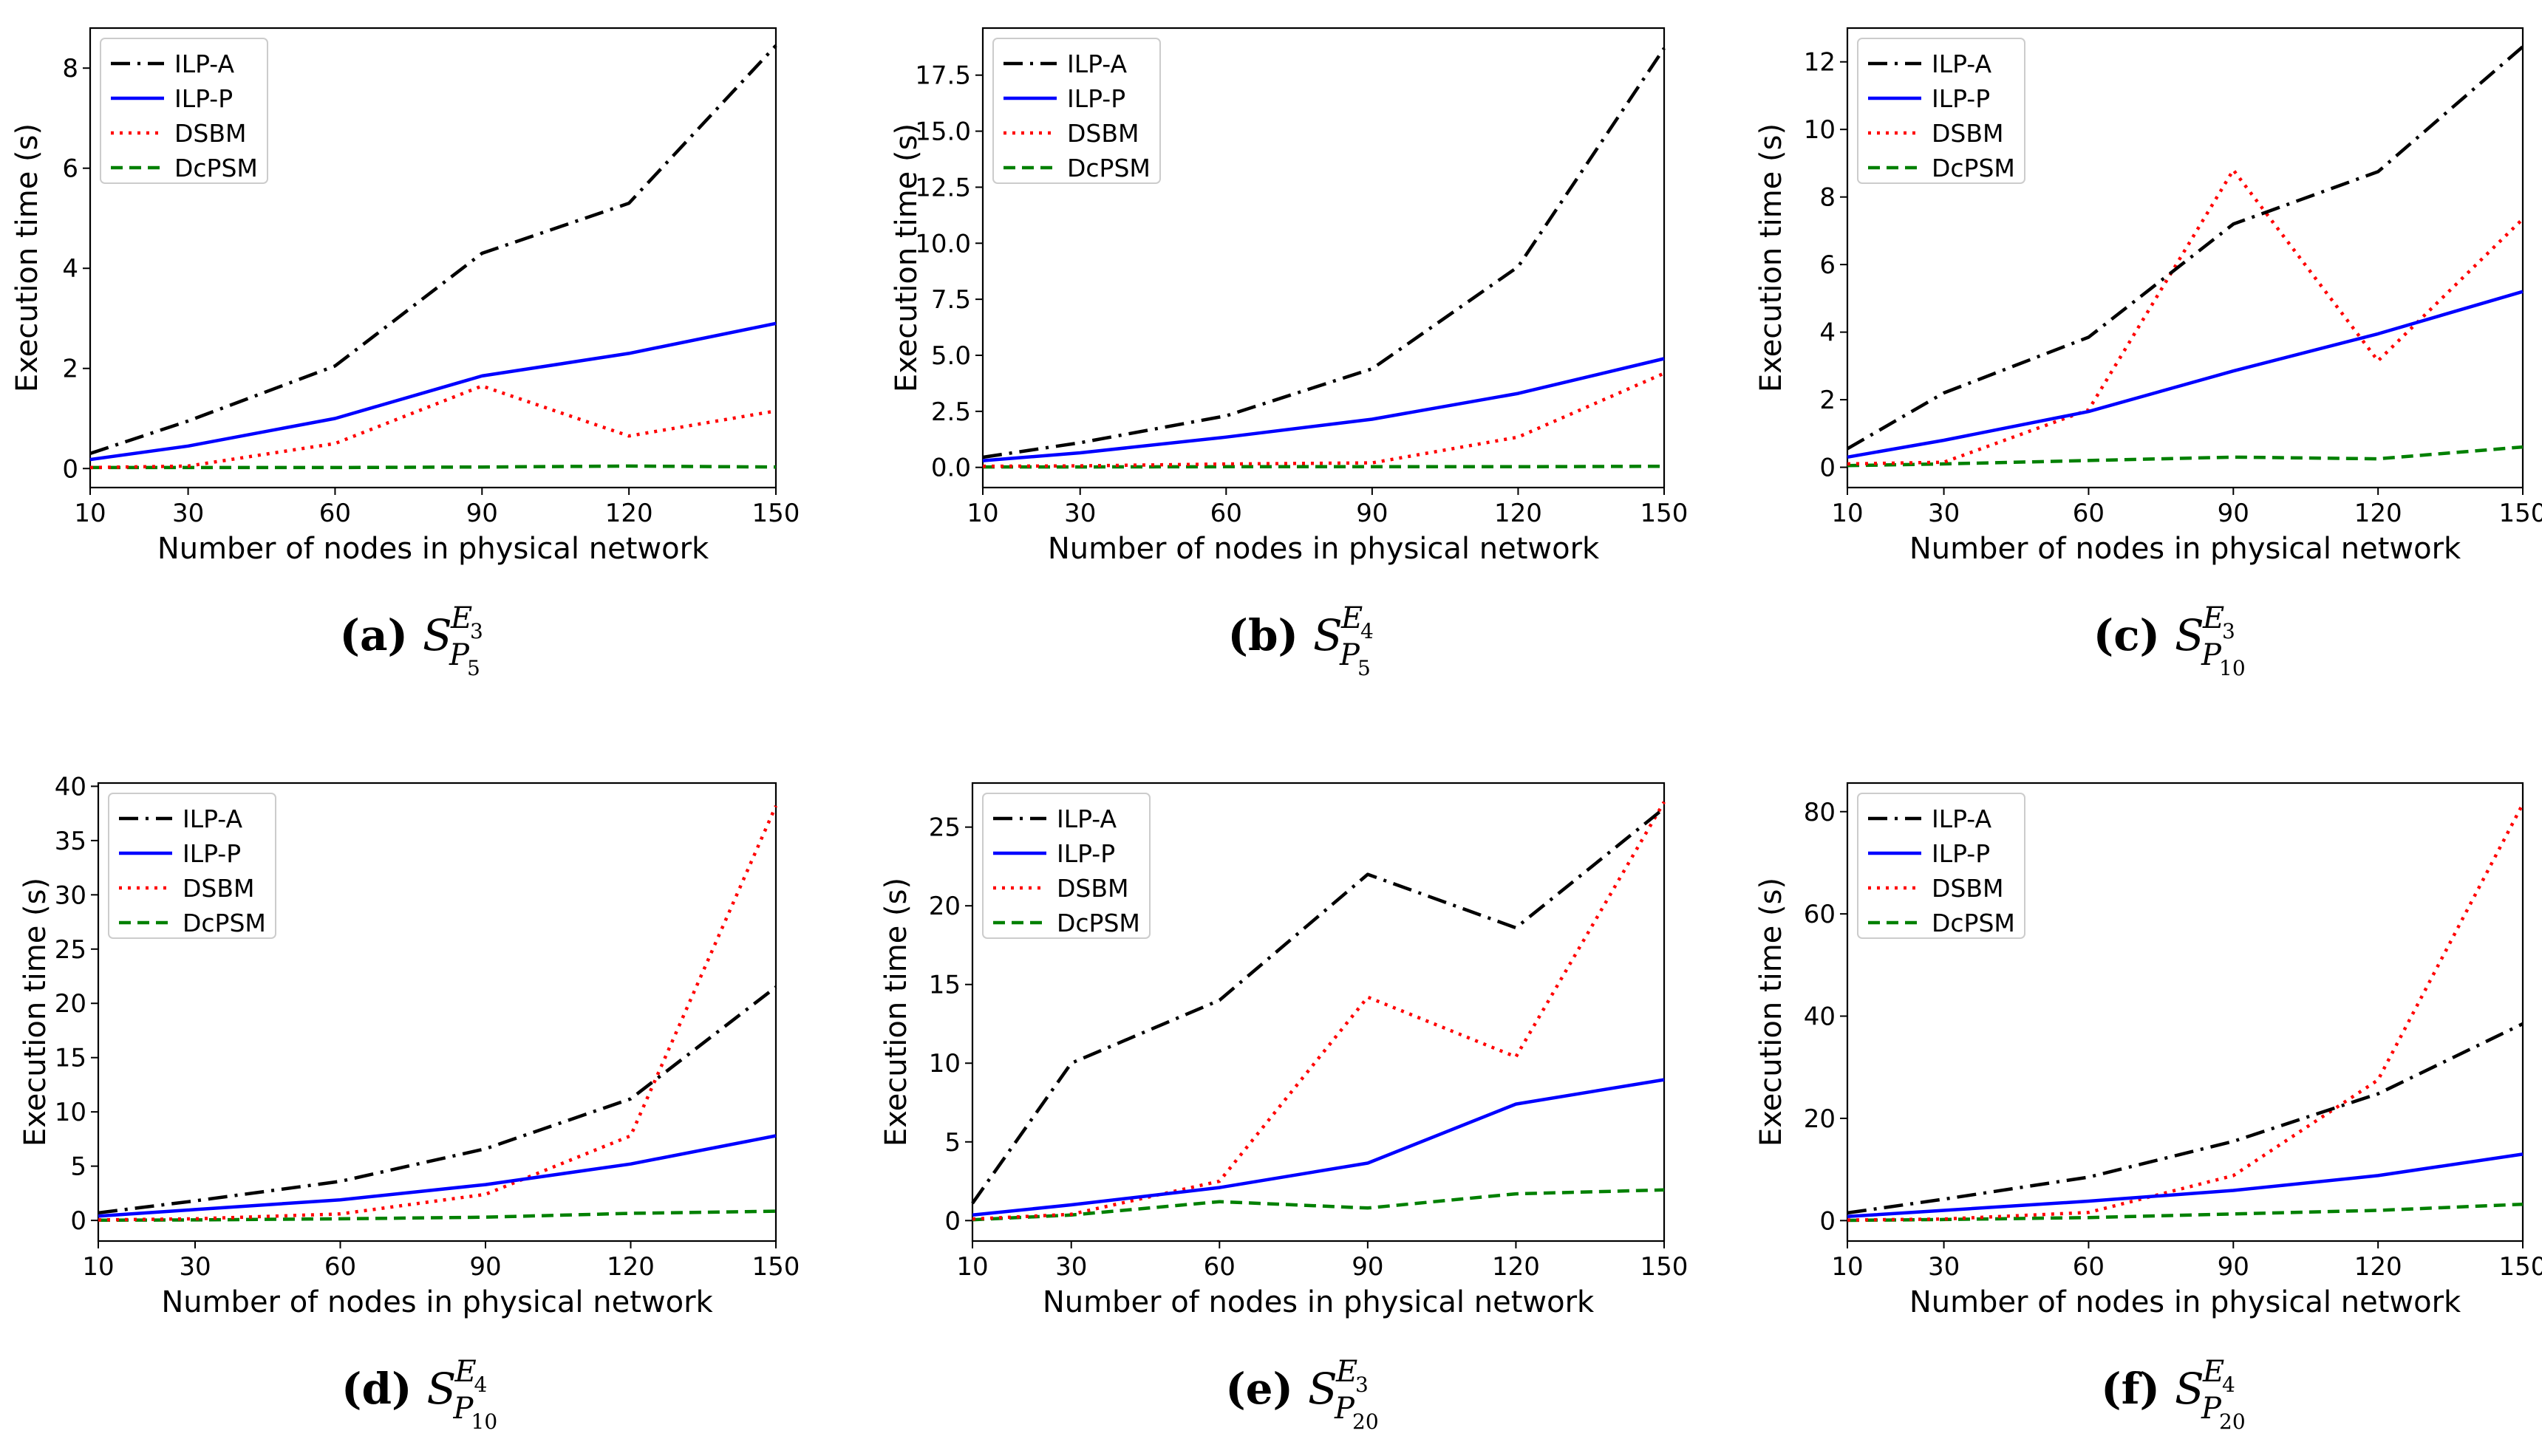 The height and width of the screenshot is (1456, 2542). What do you see at coordinates (896, 1012) in the screenshot?
I see `y-axis-label: Execution time (s)` at bounding box center [896, 1012].